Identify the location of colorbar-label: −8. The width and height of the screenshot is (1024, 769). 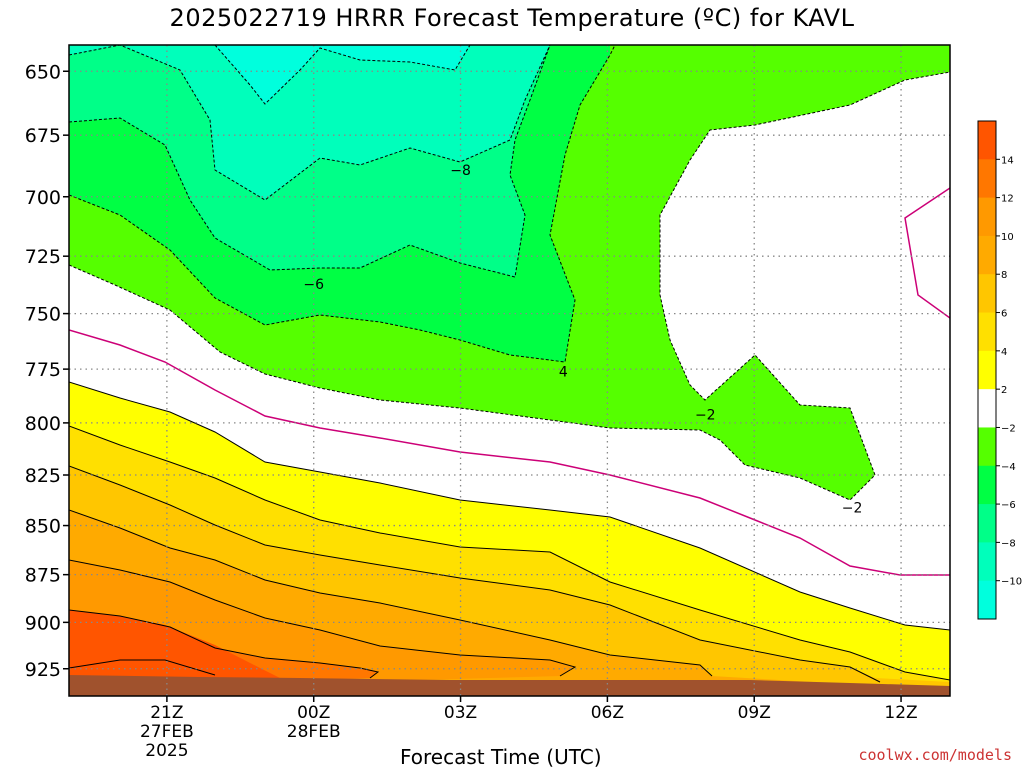
(1008, 543).